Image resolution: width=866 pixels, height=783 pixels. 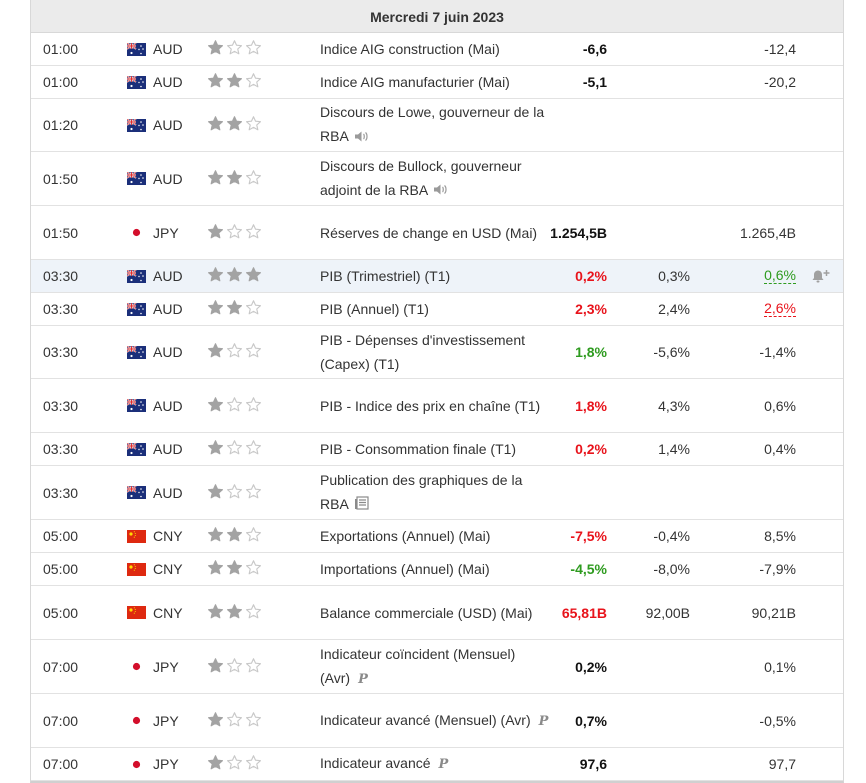 I want to click on event-label: PIB (Trimestriel) (T1), so click(x=385, y=276).